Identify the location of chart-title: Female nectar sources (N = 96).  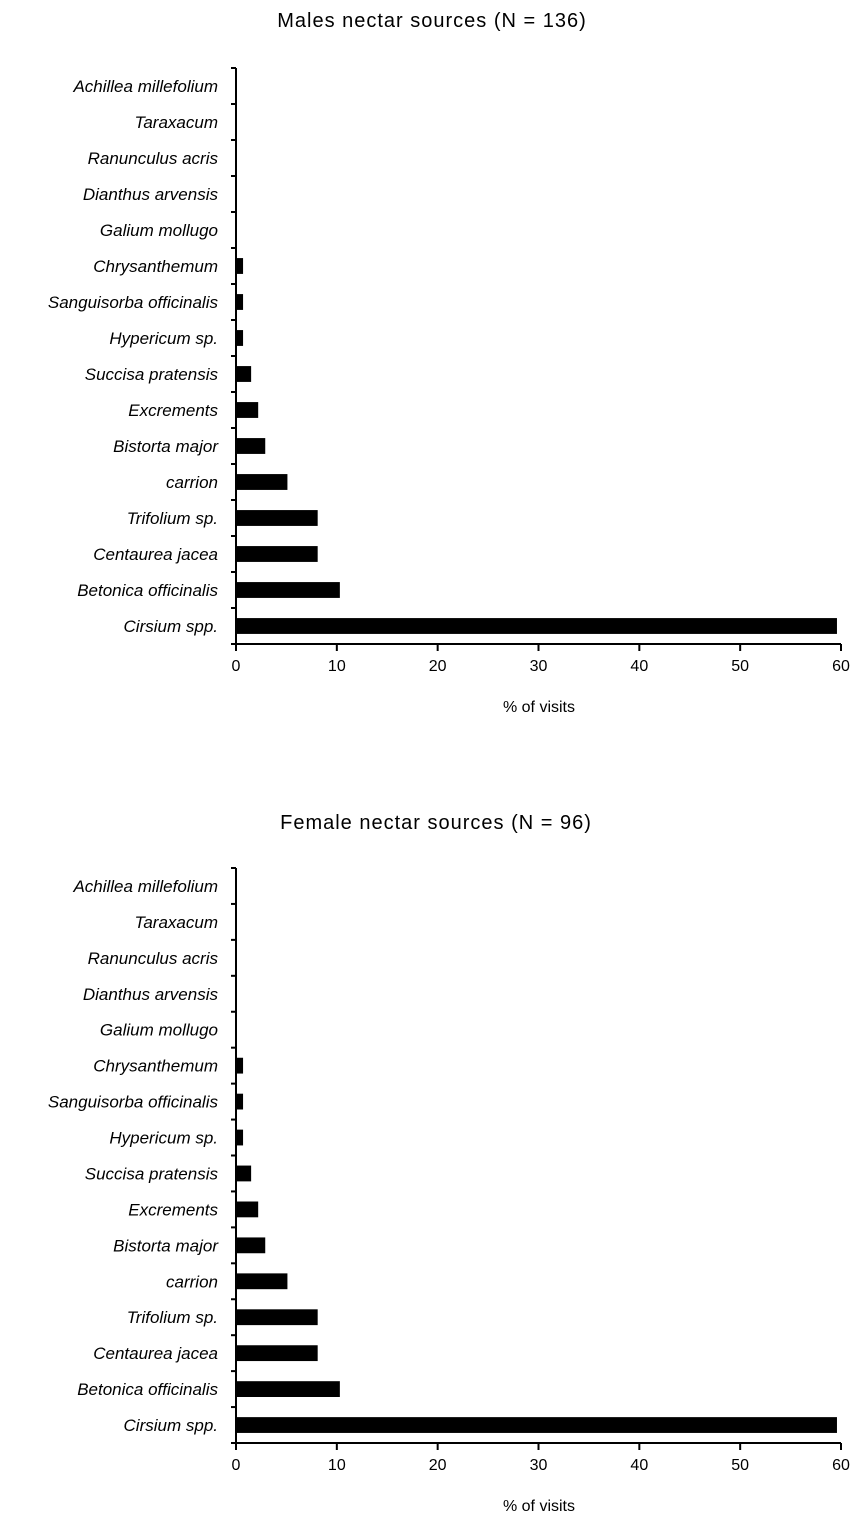
(436, 823).